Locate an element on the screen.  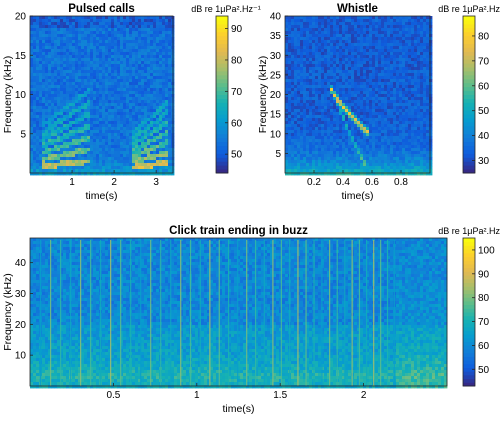
chart-title: Whistle is located at coordinates (357, 9).